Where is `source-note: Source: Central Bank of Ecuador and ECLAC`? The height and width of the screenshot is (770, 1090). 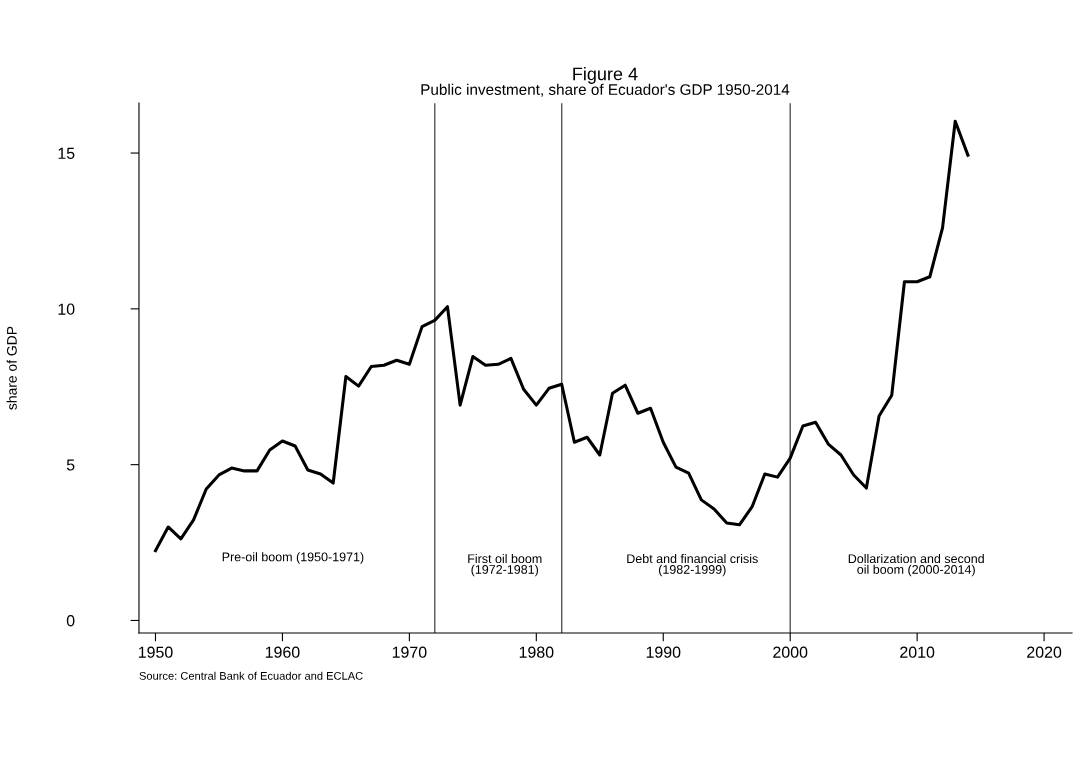
source-note: Source: Central Bank of Ecuador and ECLAC is located at coordinates (251, 675).